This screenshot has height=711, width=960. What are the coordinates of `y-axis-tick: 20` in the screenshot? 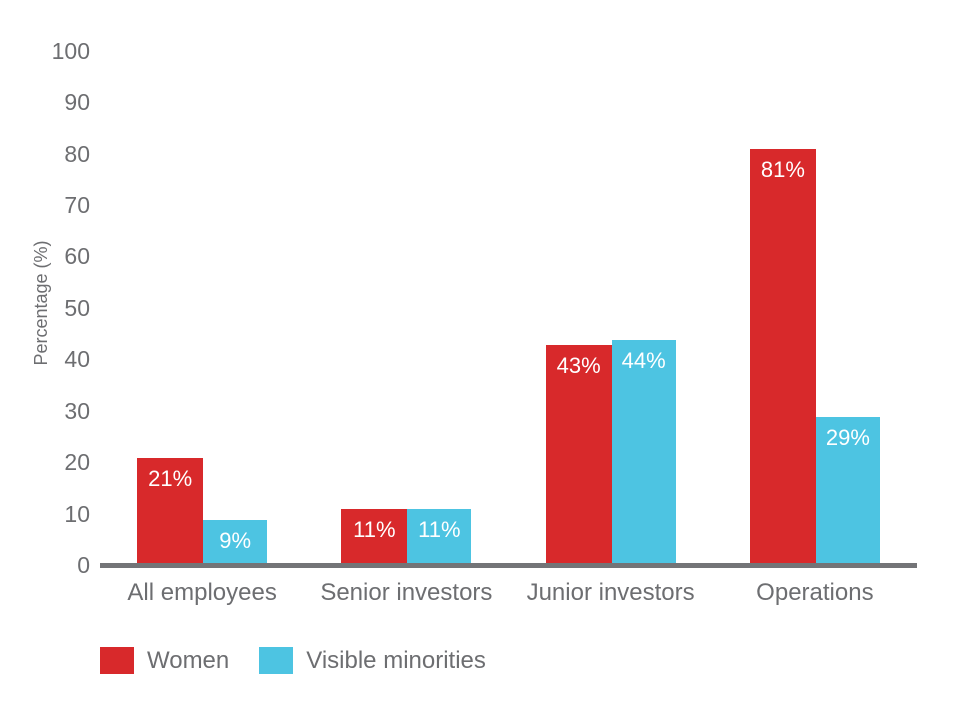 It's located at (77, 462).